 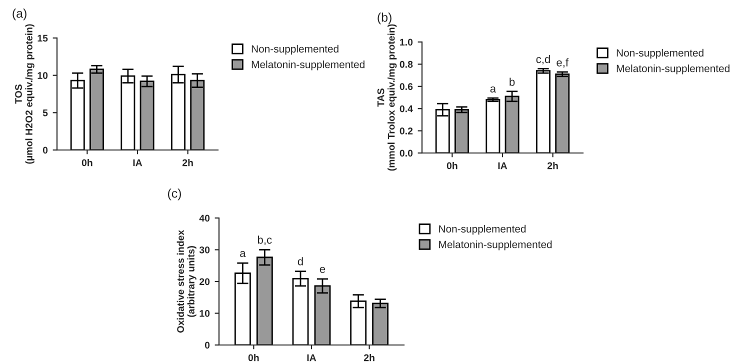 I want to click on y-axis-title: TOS (µmol H2O2 equiv./mg protein), so click(x=24, y=94).